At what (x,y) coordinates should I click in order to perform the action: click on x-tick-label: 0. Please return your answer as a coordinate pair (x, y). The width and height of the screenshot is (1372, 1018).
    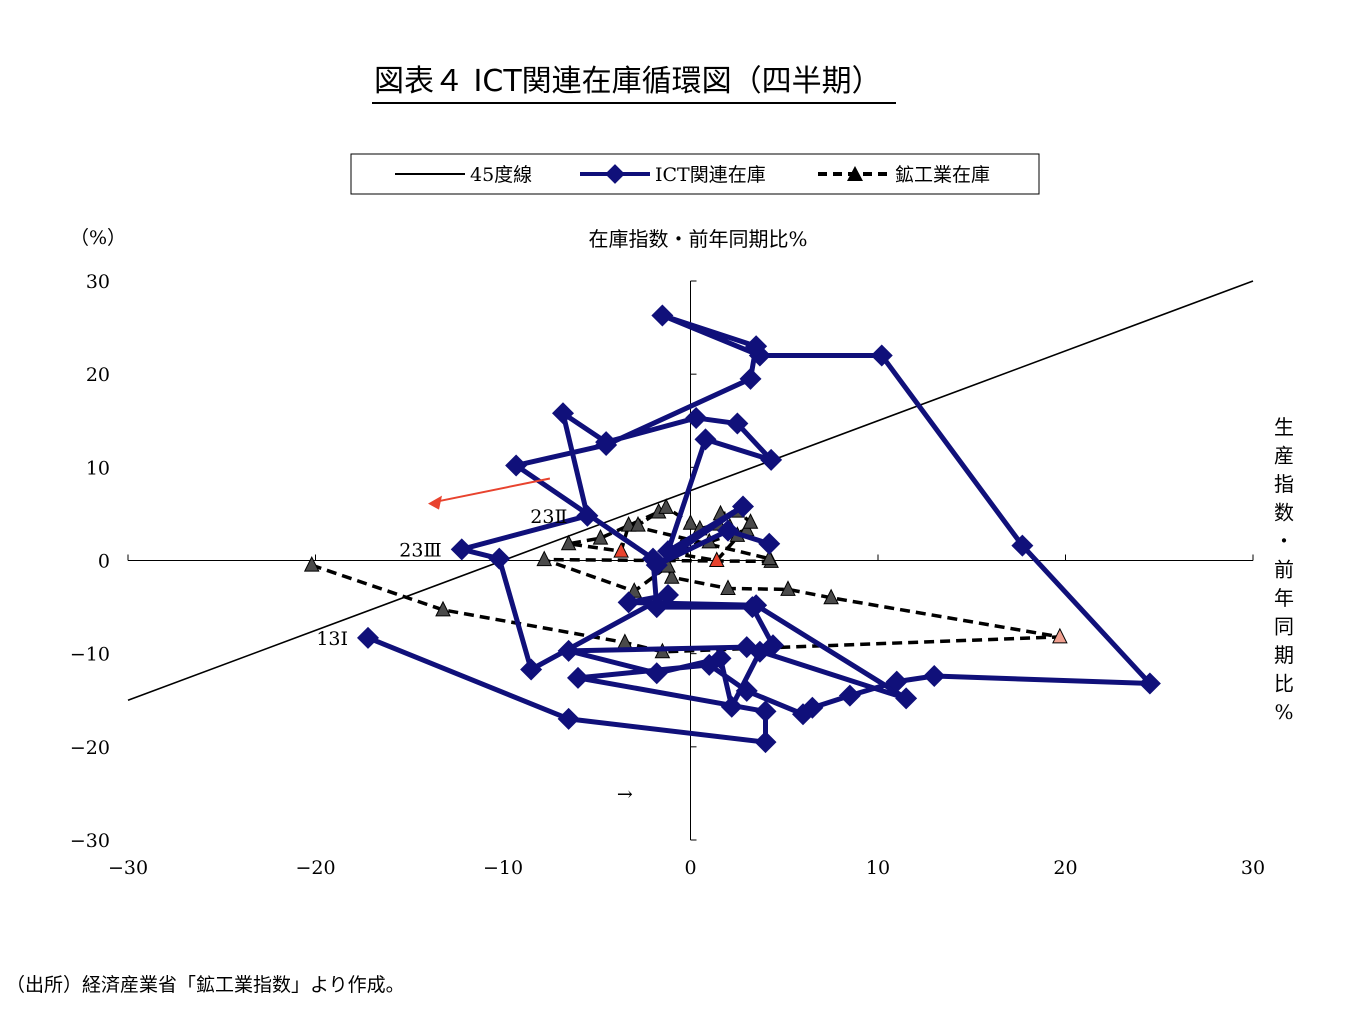
    Looking at the image, I should click on (690, 868).